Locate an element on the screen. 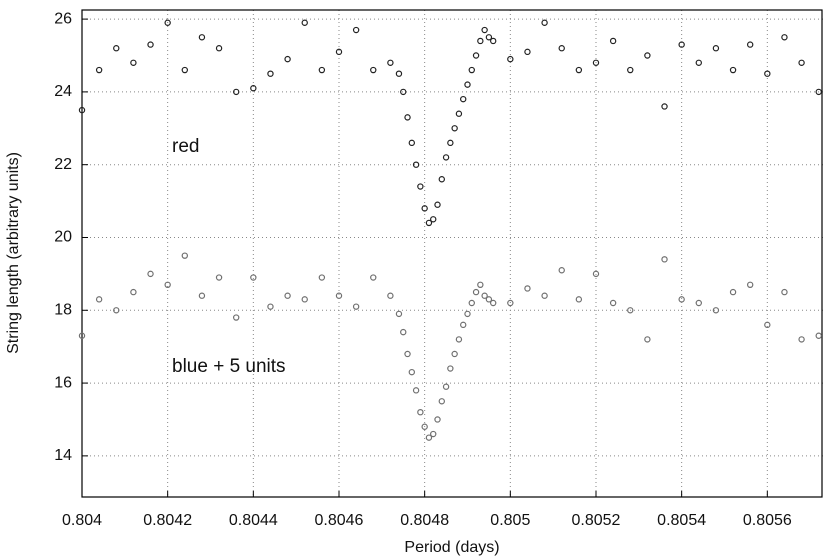 The width and height of the screenshot is (823, 560). y-tick-label: 24 is located at coordinates (63, 91).